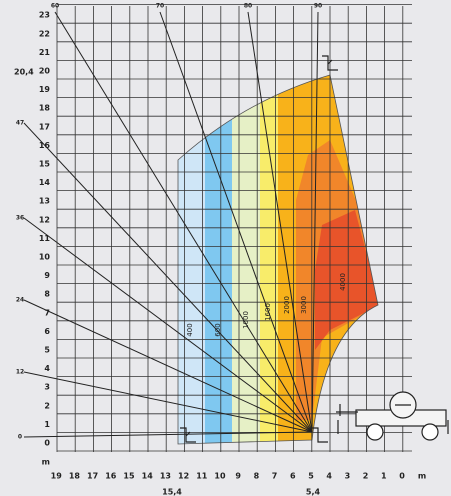  What do you see at coordinates (75, 476) in the screenshot?
I see `x-tick-label: 18` at bounding box center [75, 476].